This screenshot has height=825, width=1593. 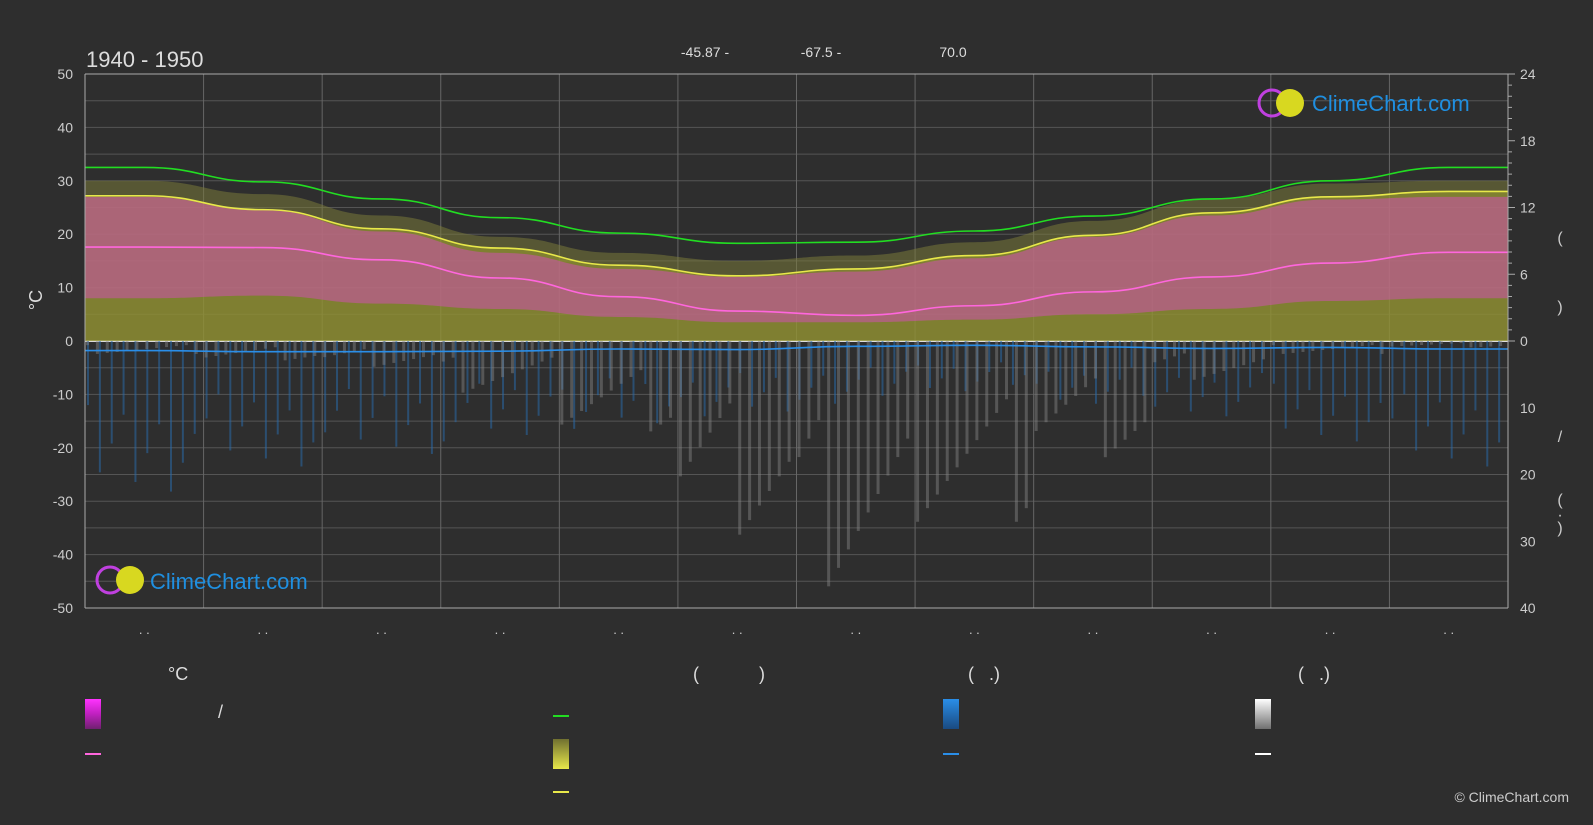 I want to click on logo-top: ClimeChart.com, so click(x=1363, y=103).